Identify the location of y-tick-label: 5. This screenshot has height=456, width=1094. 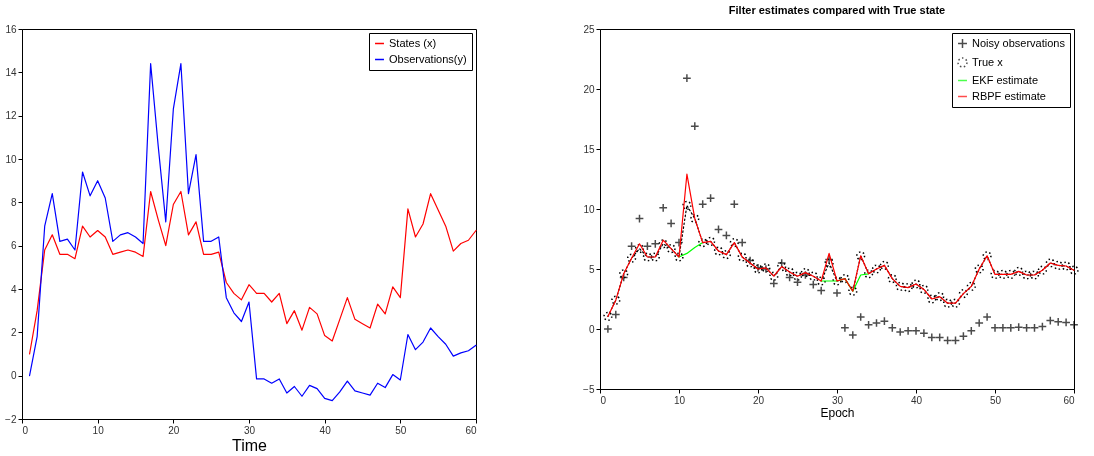
(591, 269).